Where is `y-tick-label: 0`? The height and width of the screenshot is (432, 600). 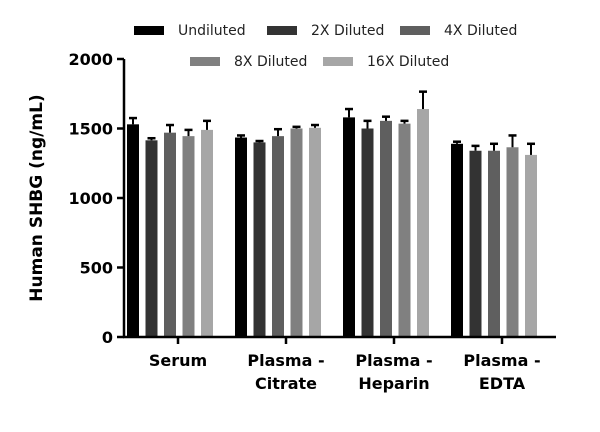 y-tick-label: 0 is located at coordinates (107, 337).